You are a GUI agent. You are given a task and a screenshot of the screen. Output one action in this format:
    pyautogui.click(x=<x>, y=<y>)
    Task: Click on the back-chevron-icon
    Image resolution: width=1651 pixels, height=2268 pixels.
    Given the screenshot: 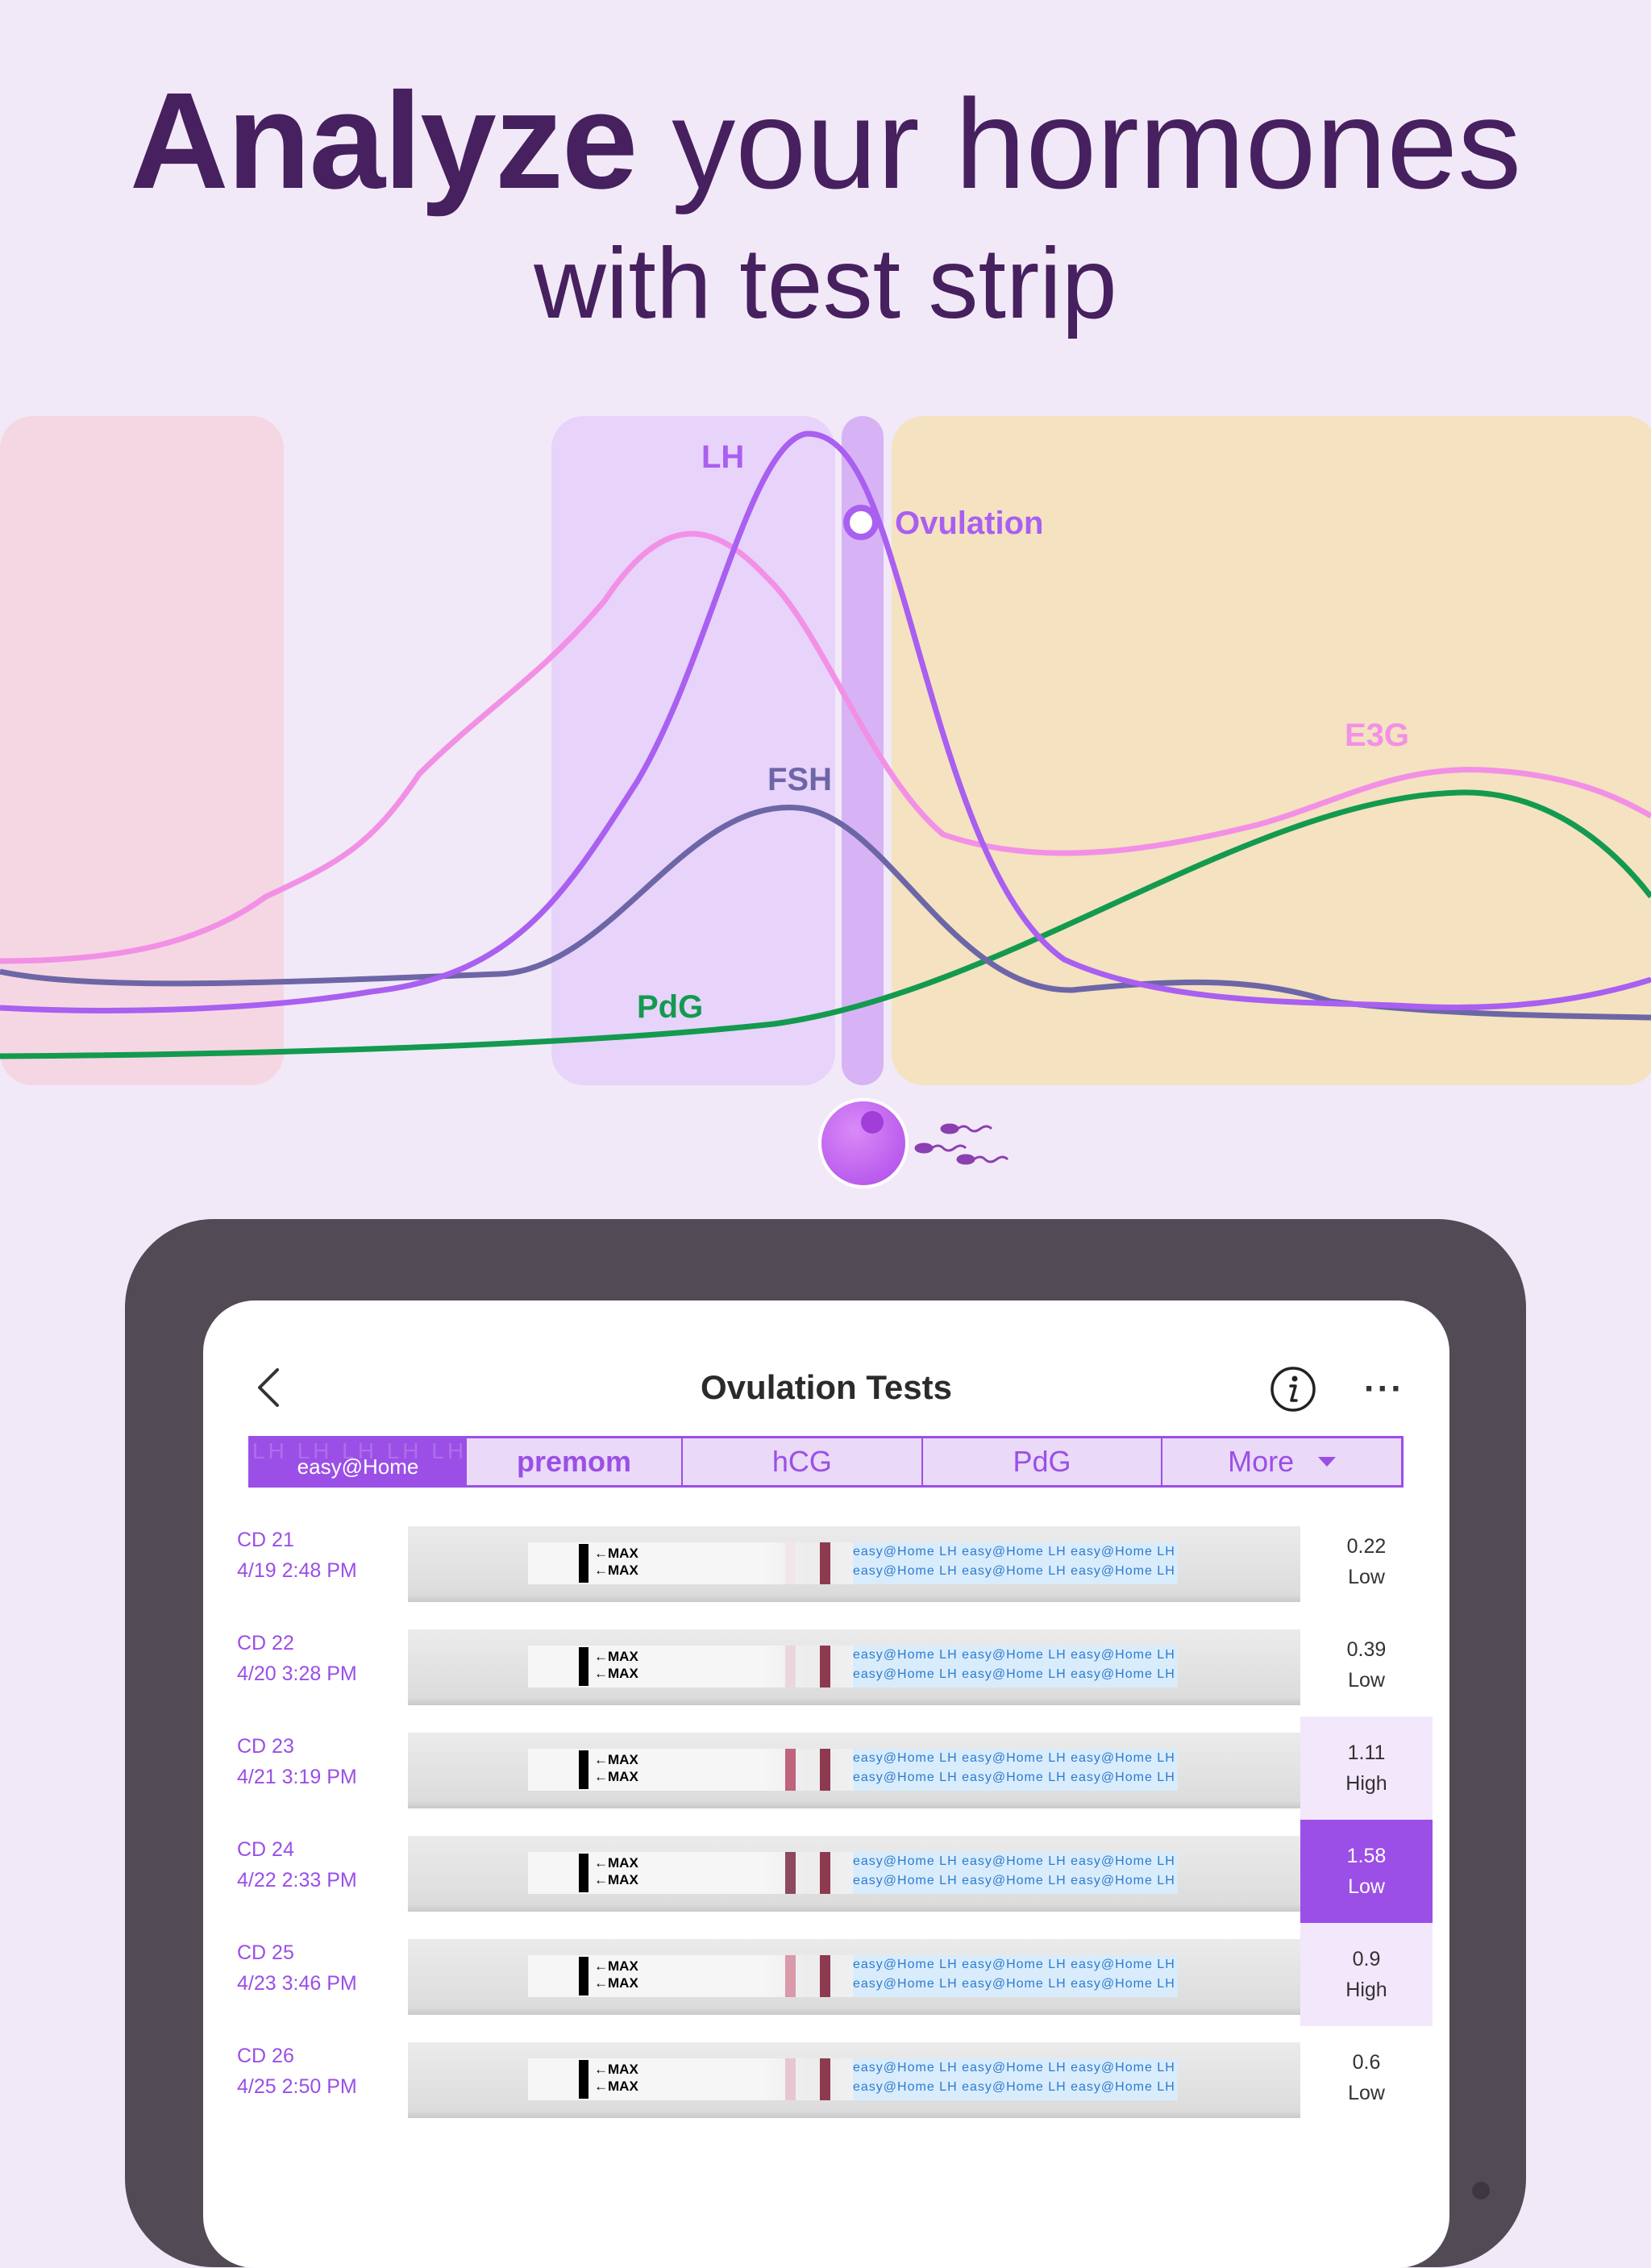 What is the action you would take?
    pyautogui.click(x=271, y=1387)
    